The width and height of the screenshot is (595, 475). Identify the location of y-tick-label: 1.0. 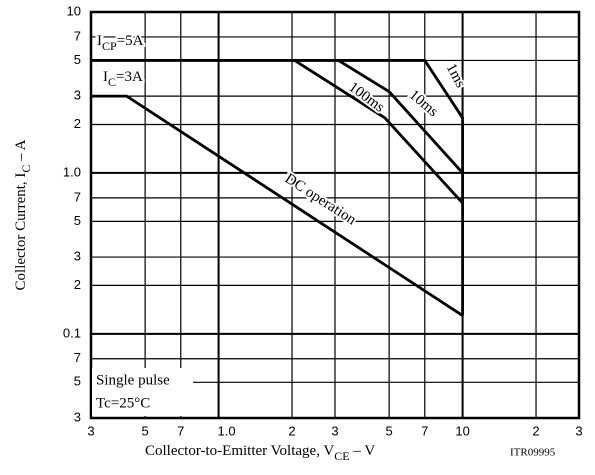
(72, 171).